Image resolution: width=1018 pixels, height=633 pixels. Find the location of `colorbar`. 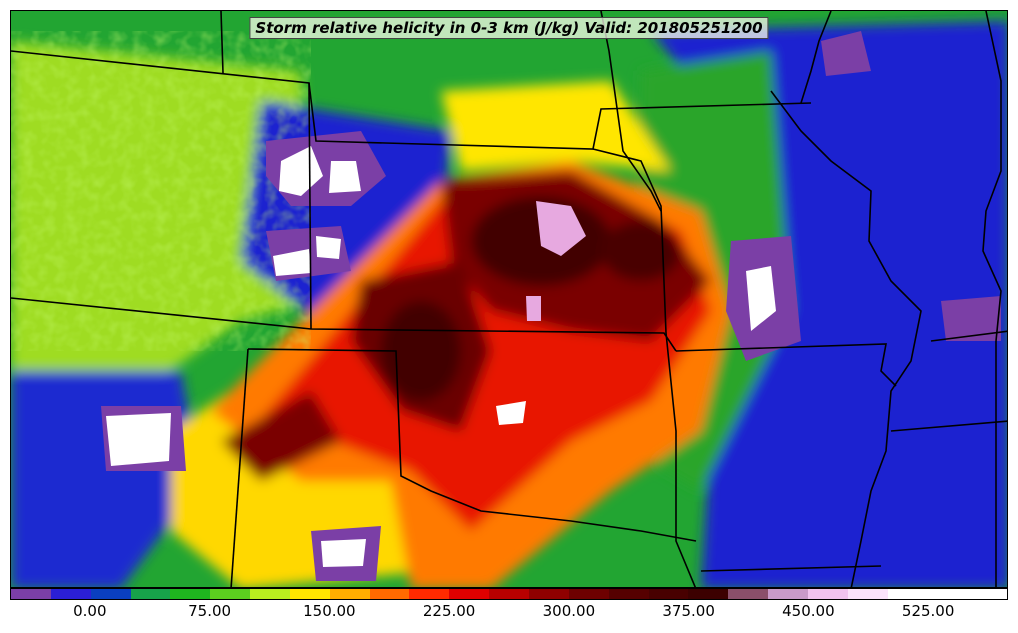

colorbar is located at coordinates (509, 594).